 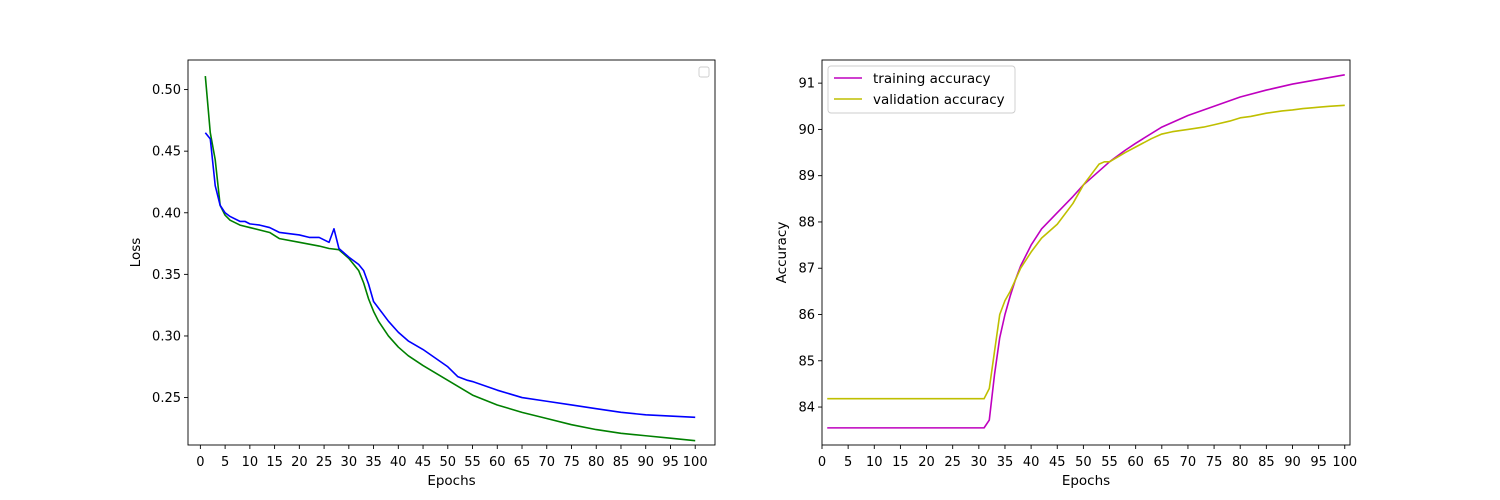 I want to click on y-tick-label: 87, so click(x=806, y=269).